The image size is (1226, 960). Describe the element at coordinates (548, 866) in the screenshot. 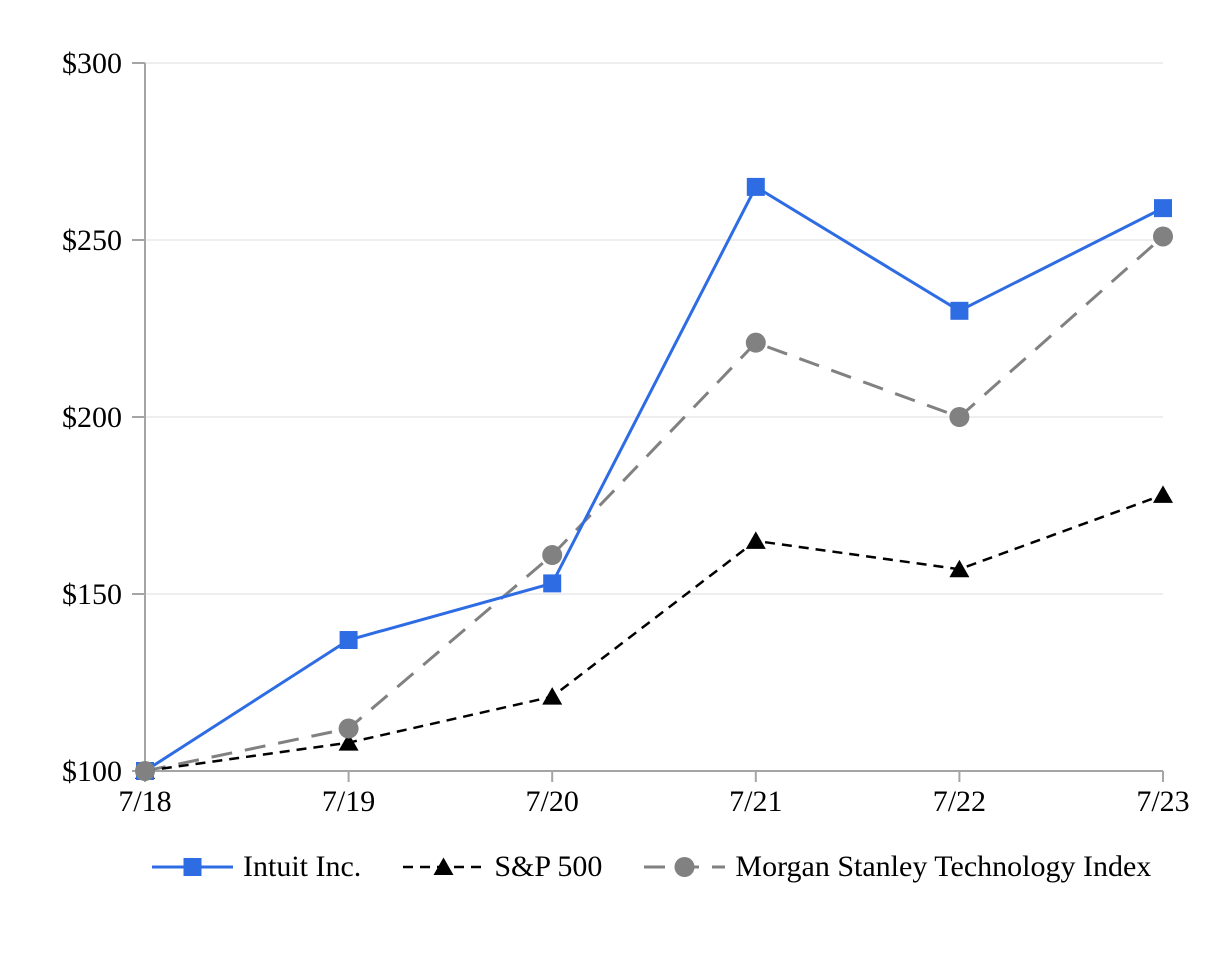

I see `legend-label-sp500: S&P 500` at that location.